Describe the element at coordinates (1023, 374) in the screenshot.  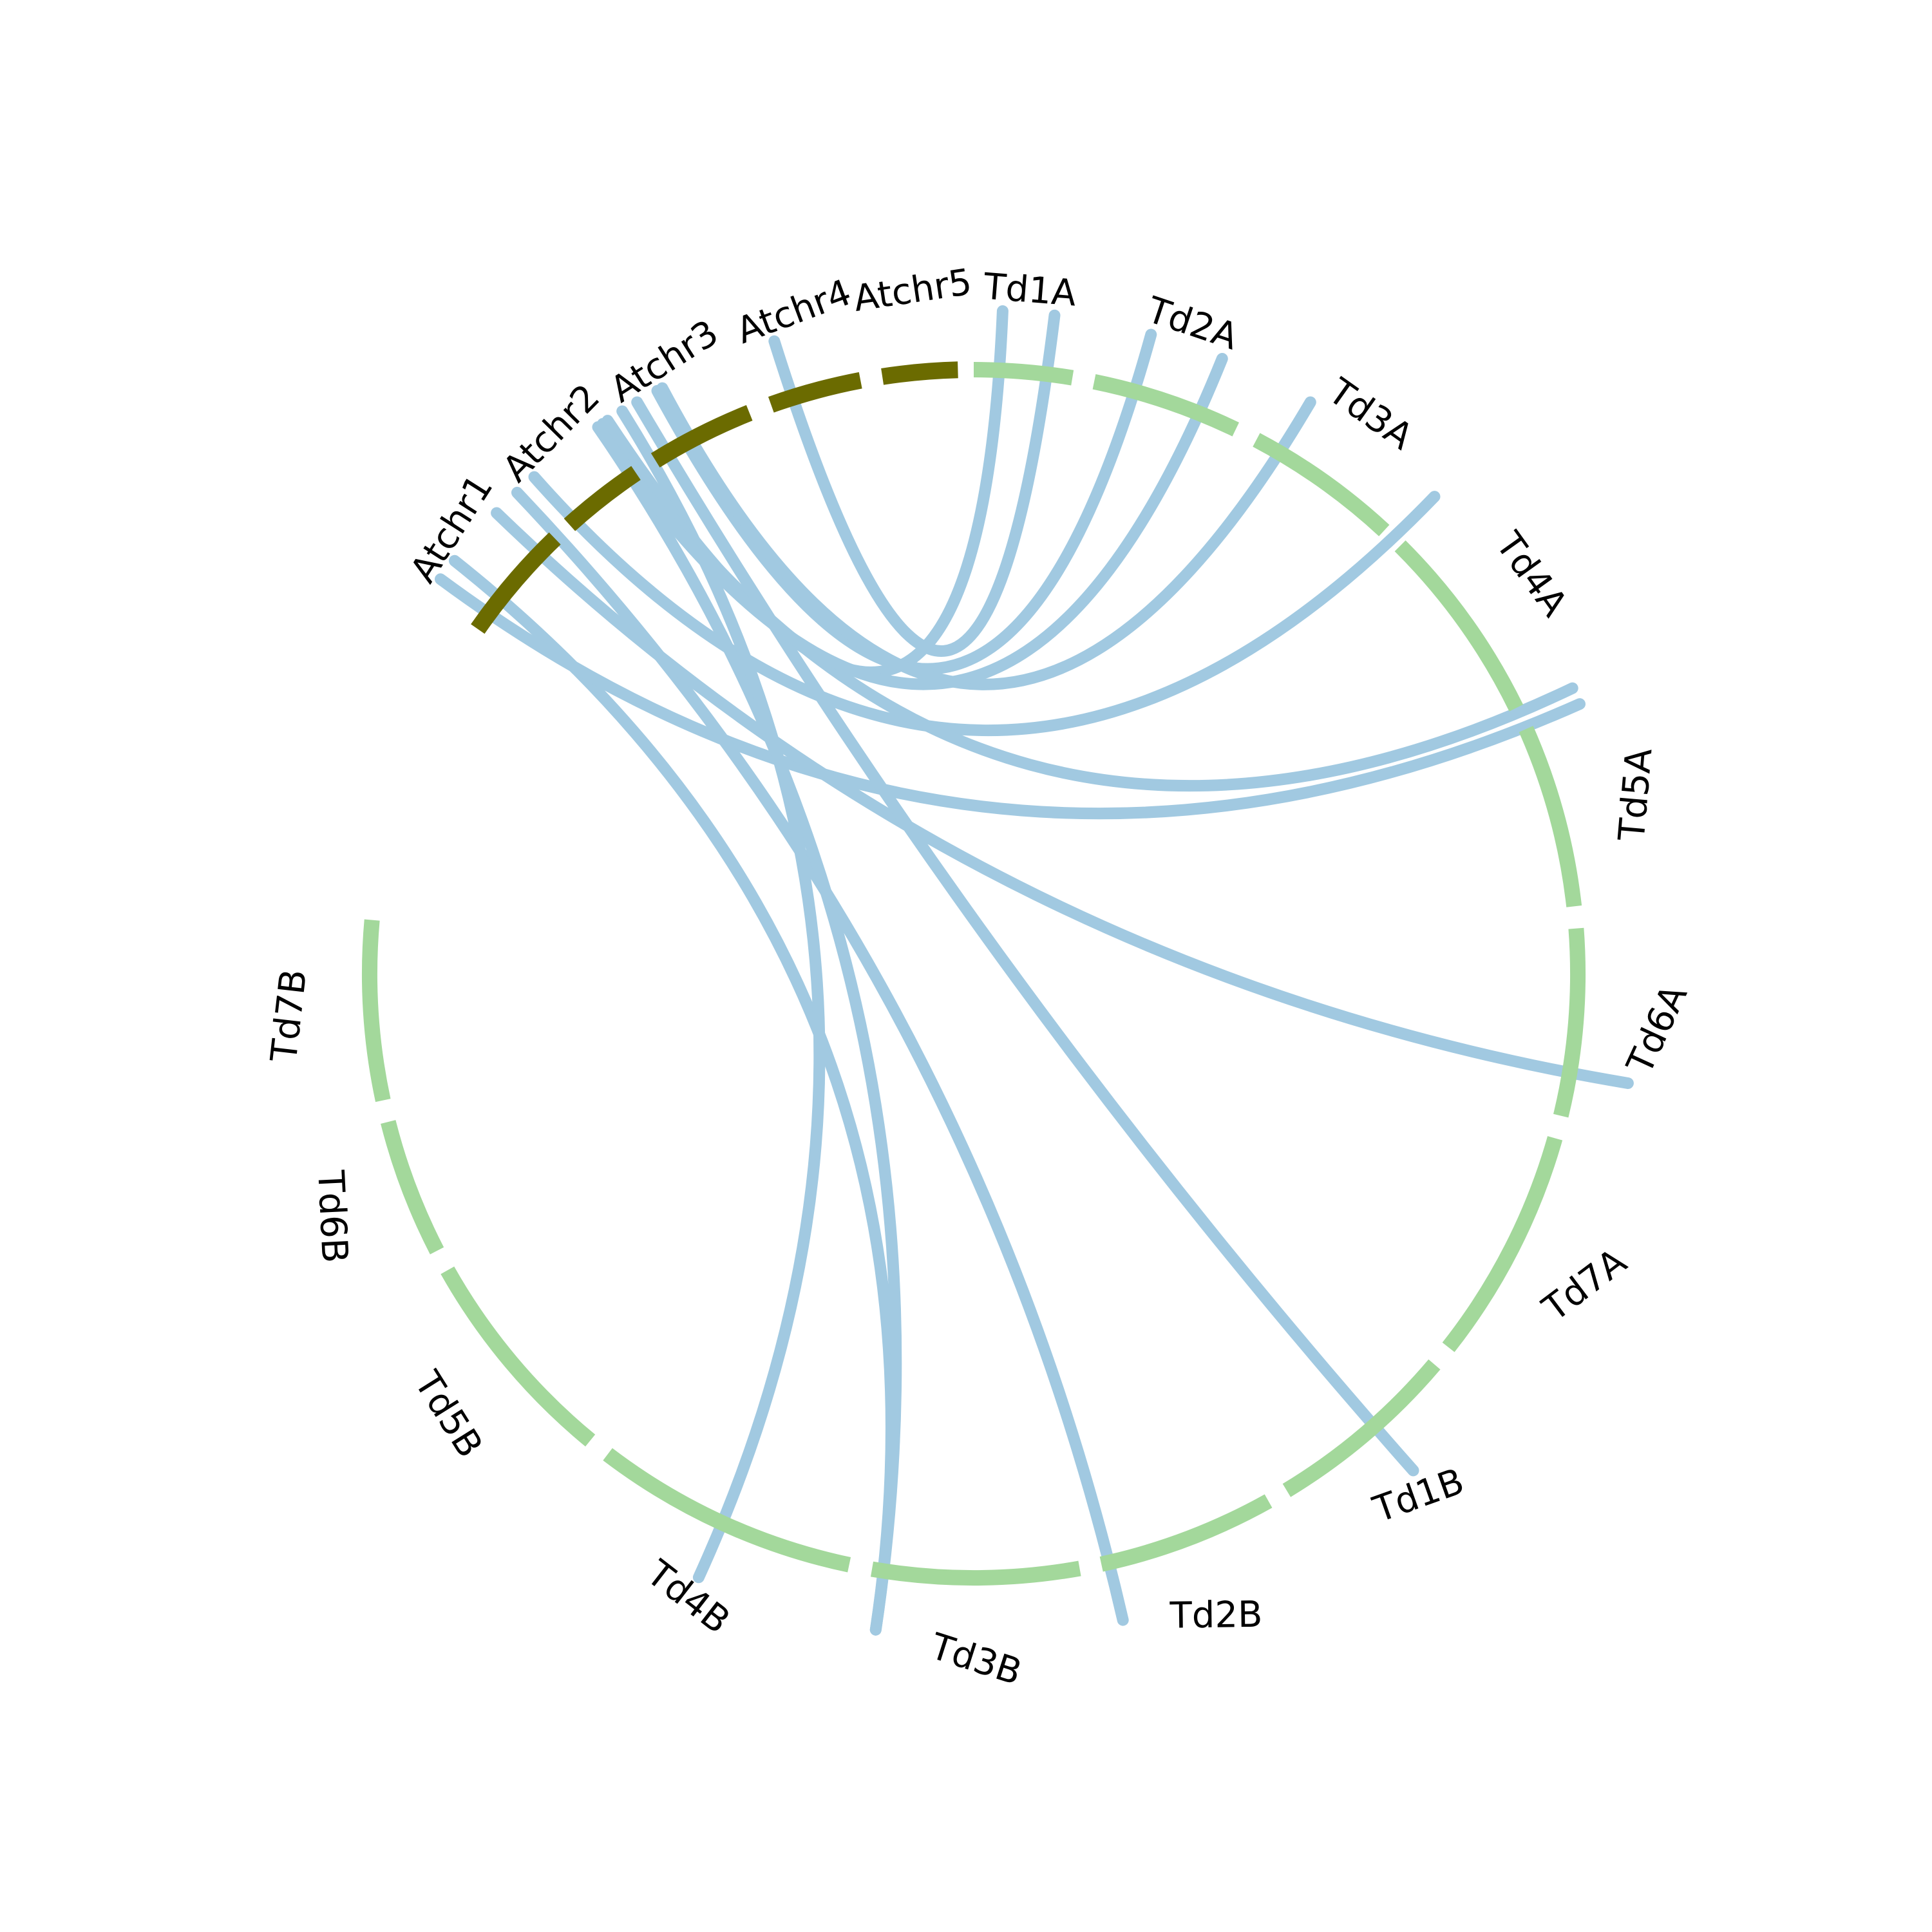
I see `chromosome-arc-td1a` at that location.